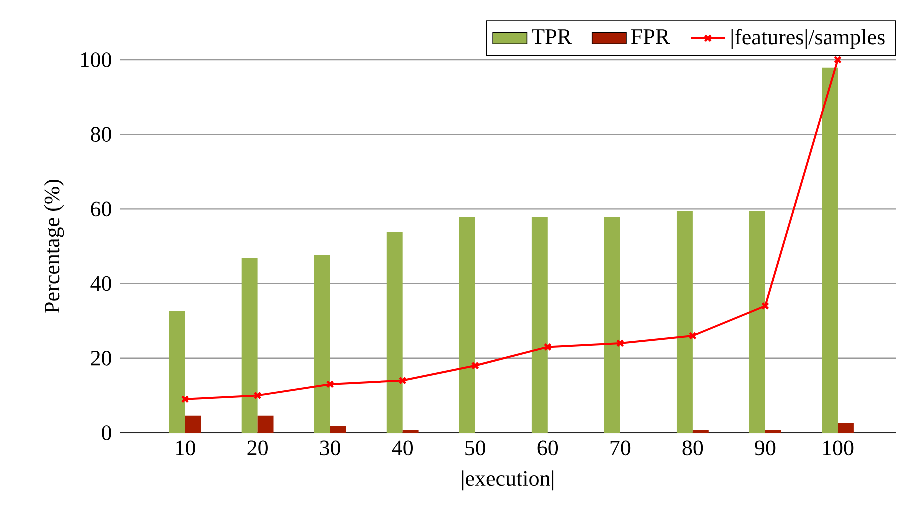 The height and width of the screenshot is (512, 897). Describe the element at coordinates (54, 247) in the screenshot. I see `y-axis-title: Percentage (%)` at that location.